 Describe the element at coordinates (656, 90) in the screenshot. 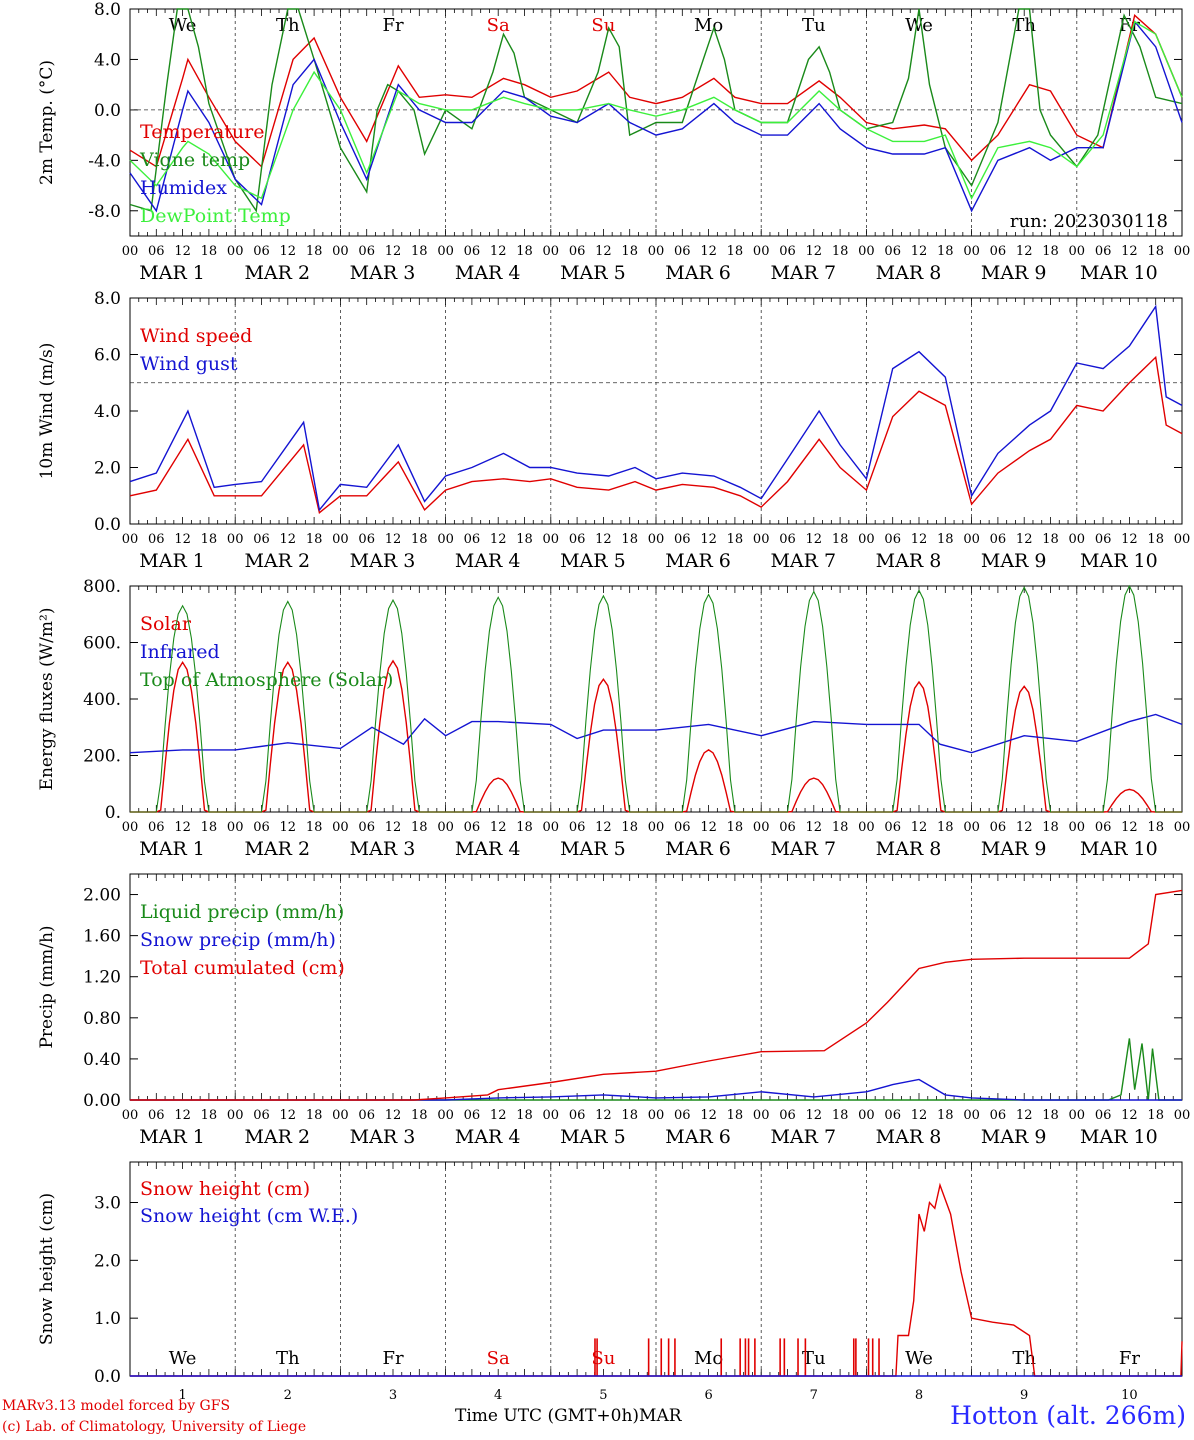

I see `series-temperature` at that location.